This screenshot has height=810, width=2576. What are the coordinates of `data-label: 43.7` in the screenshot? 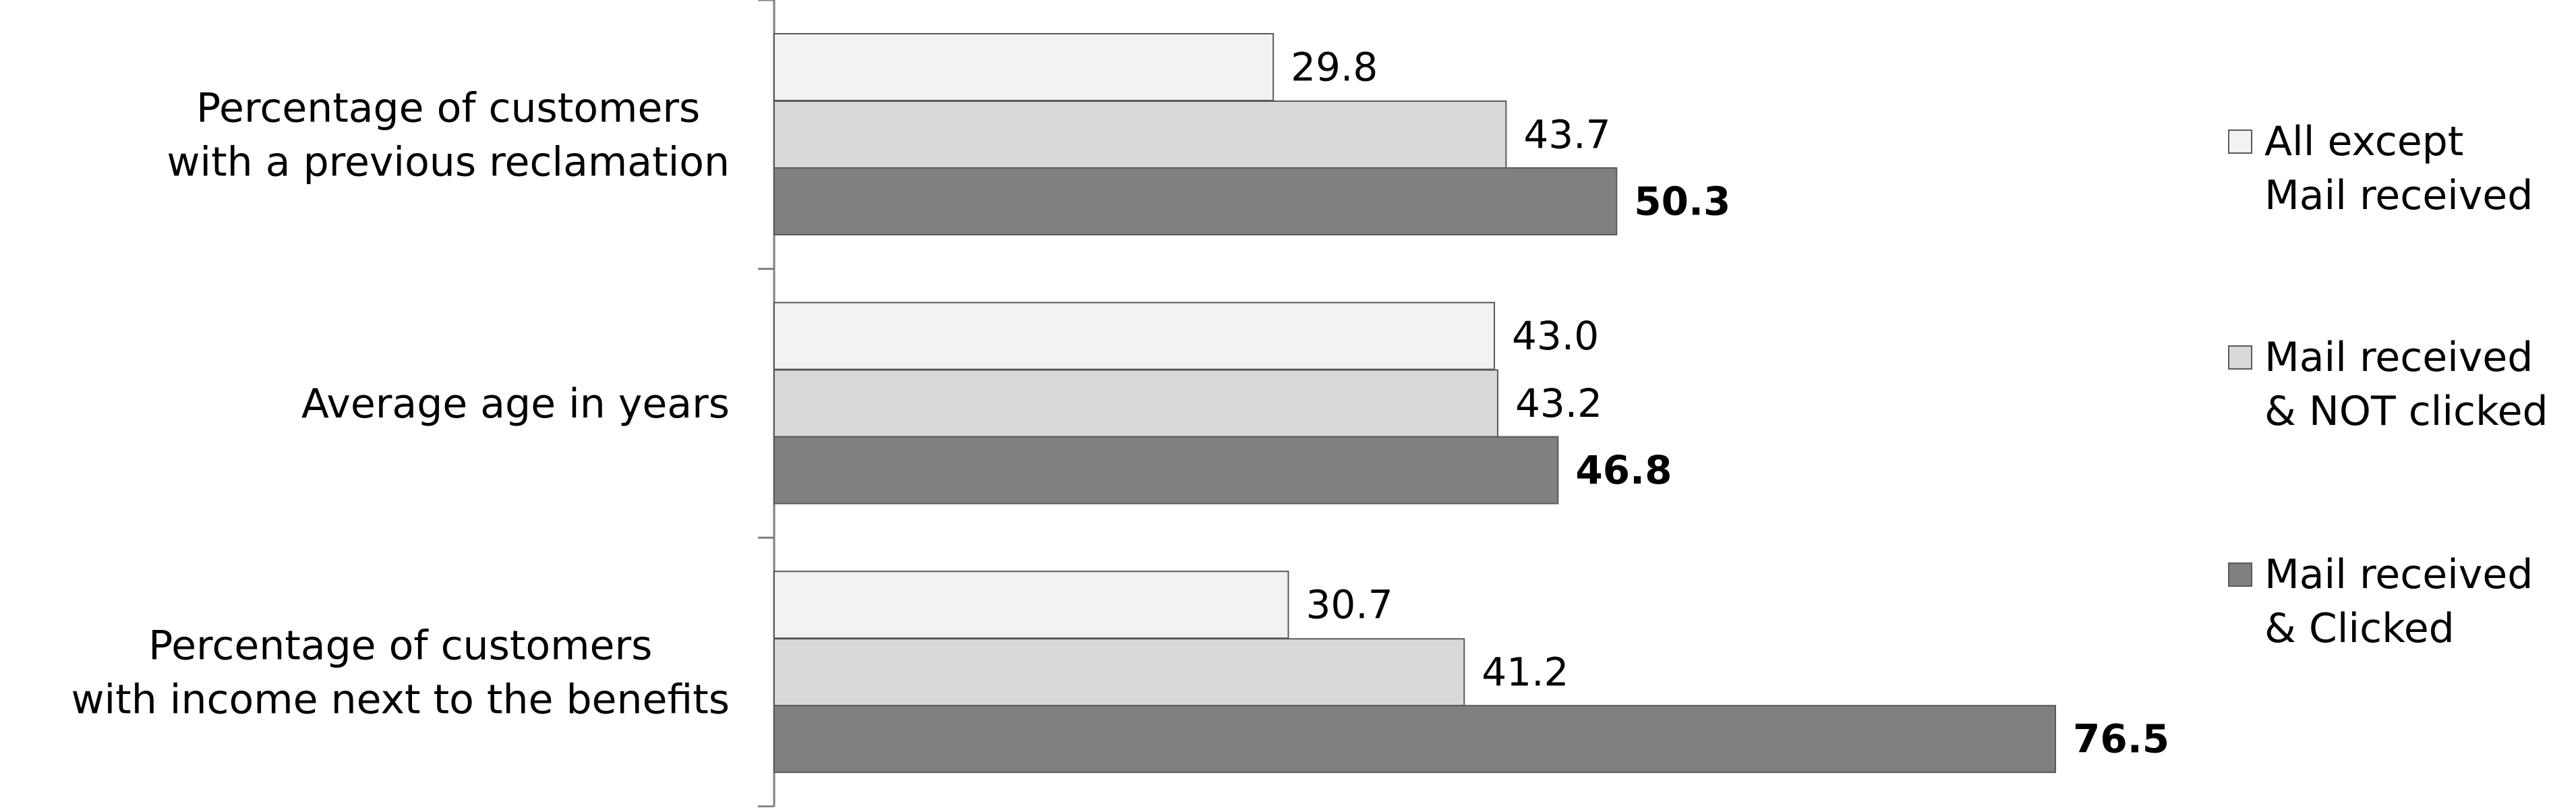 It's located at (1566, 135).